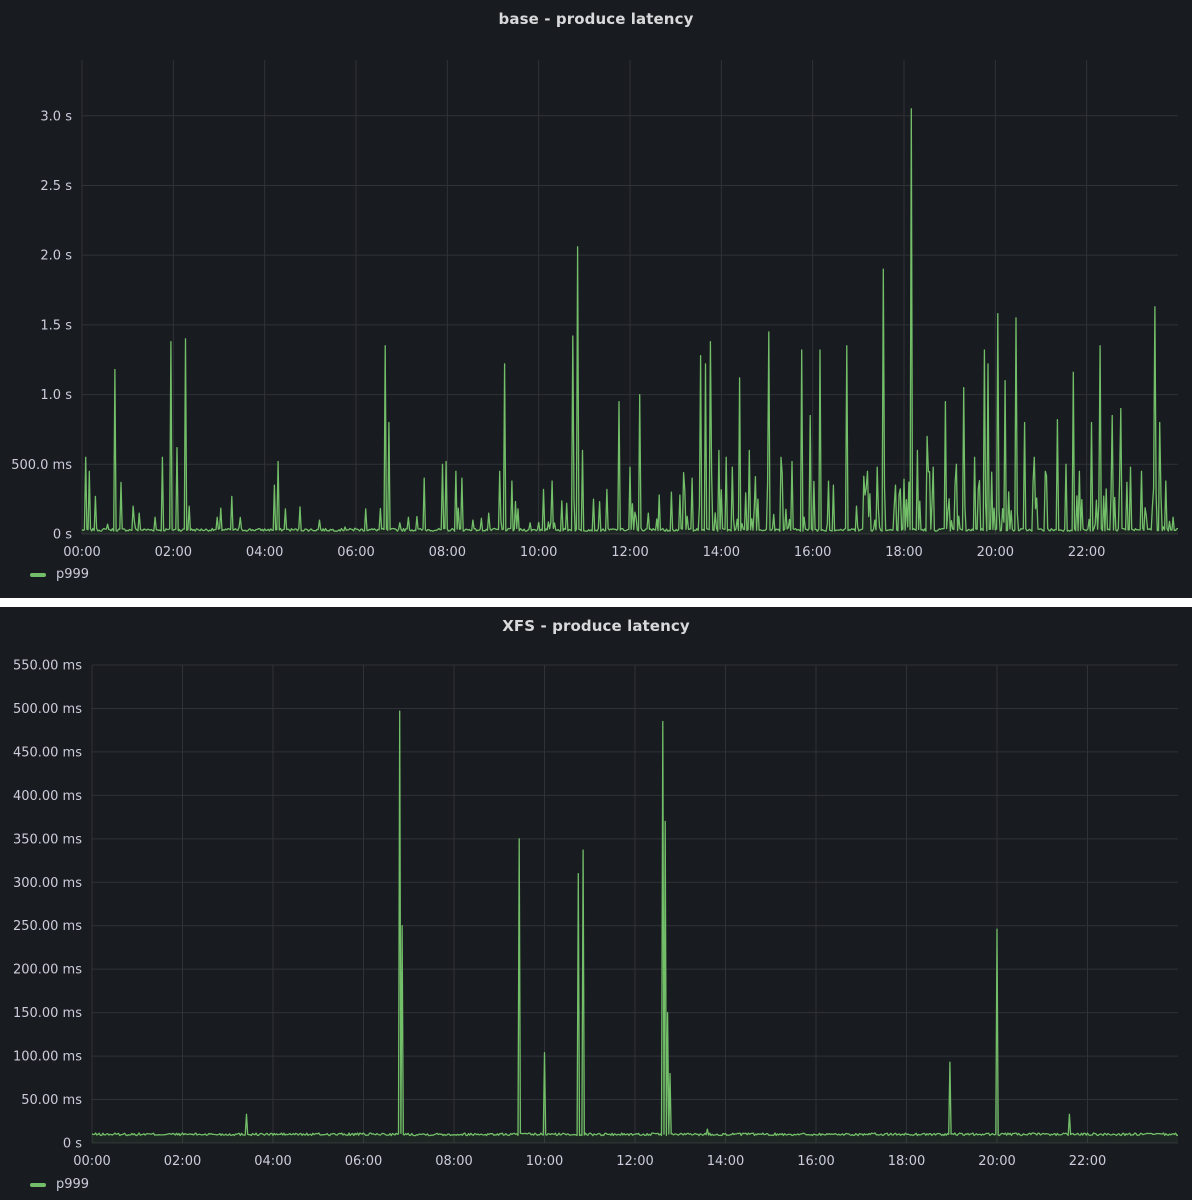 This screenshot has height=1200, width=1192. What do you see at coordinates (47, 1013) in the screenshot?
I see `y-tick-label: 150.00 ms` at bounding box center [47, 1013].